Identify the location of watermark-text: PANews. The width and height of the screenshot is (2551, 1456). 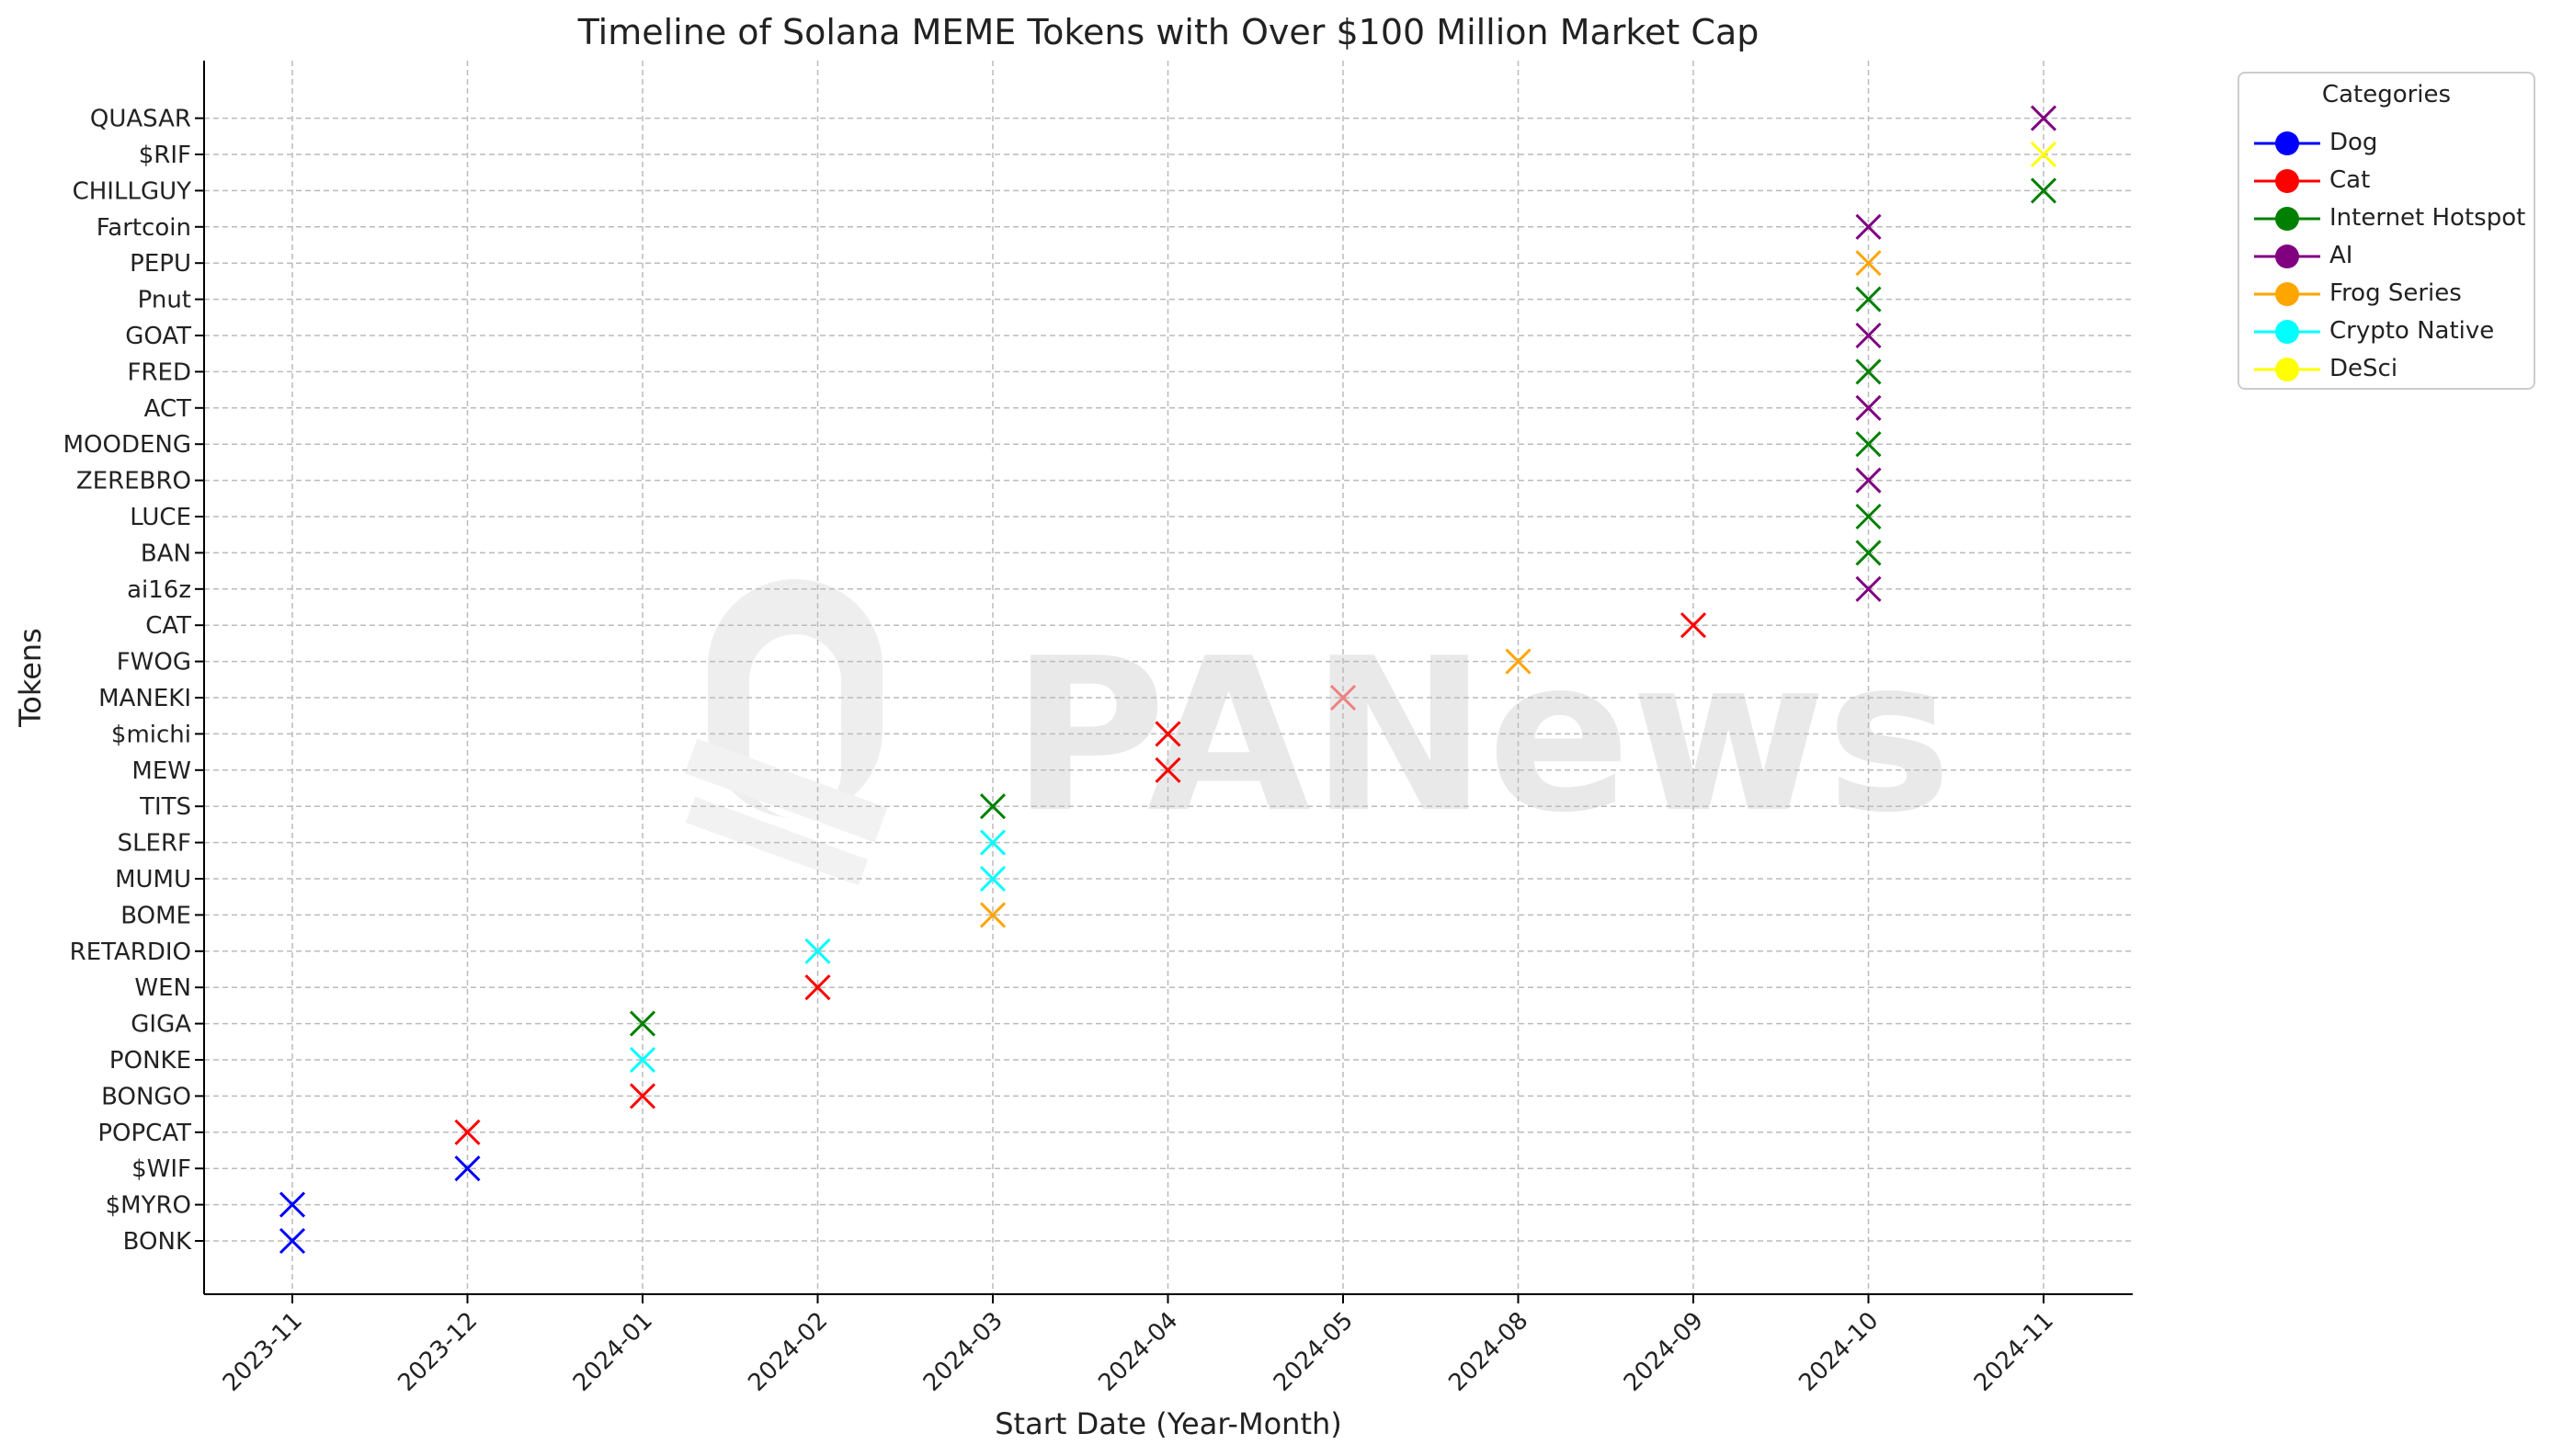
(1481, 736).